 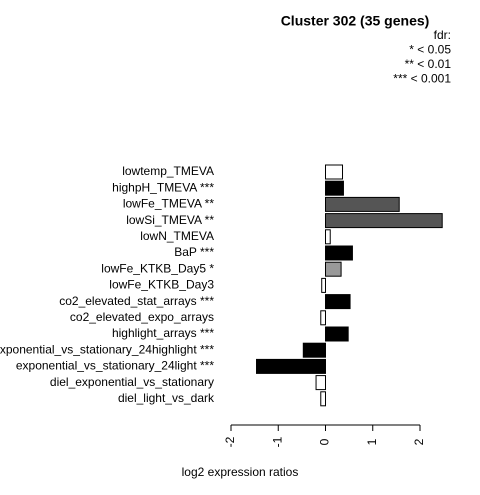 I want to click on category-label: diel_light_vs_dark, so click(x=166, y=398).